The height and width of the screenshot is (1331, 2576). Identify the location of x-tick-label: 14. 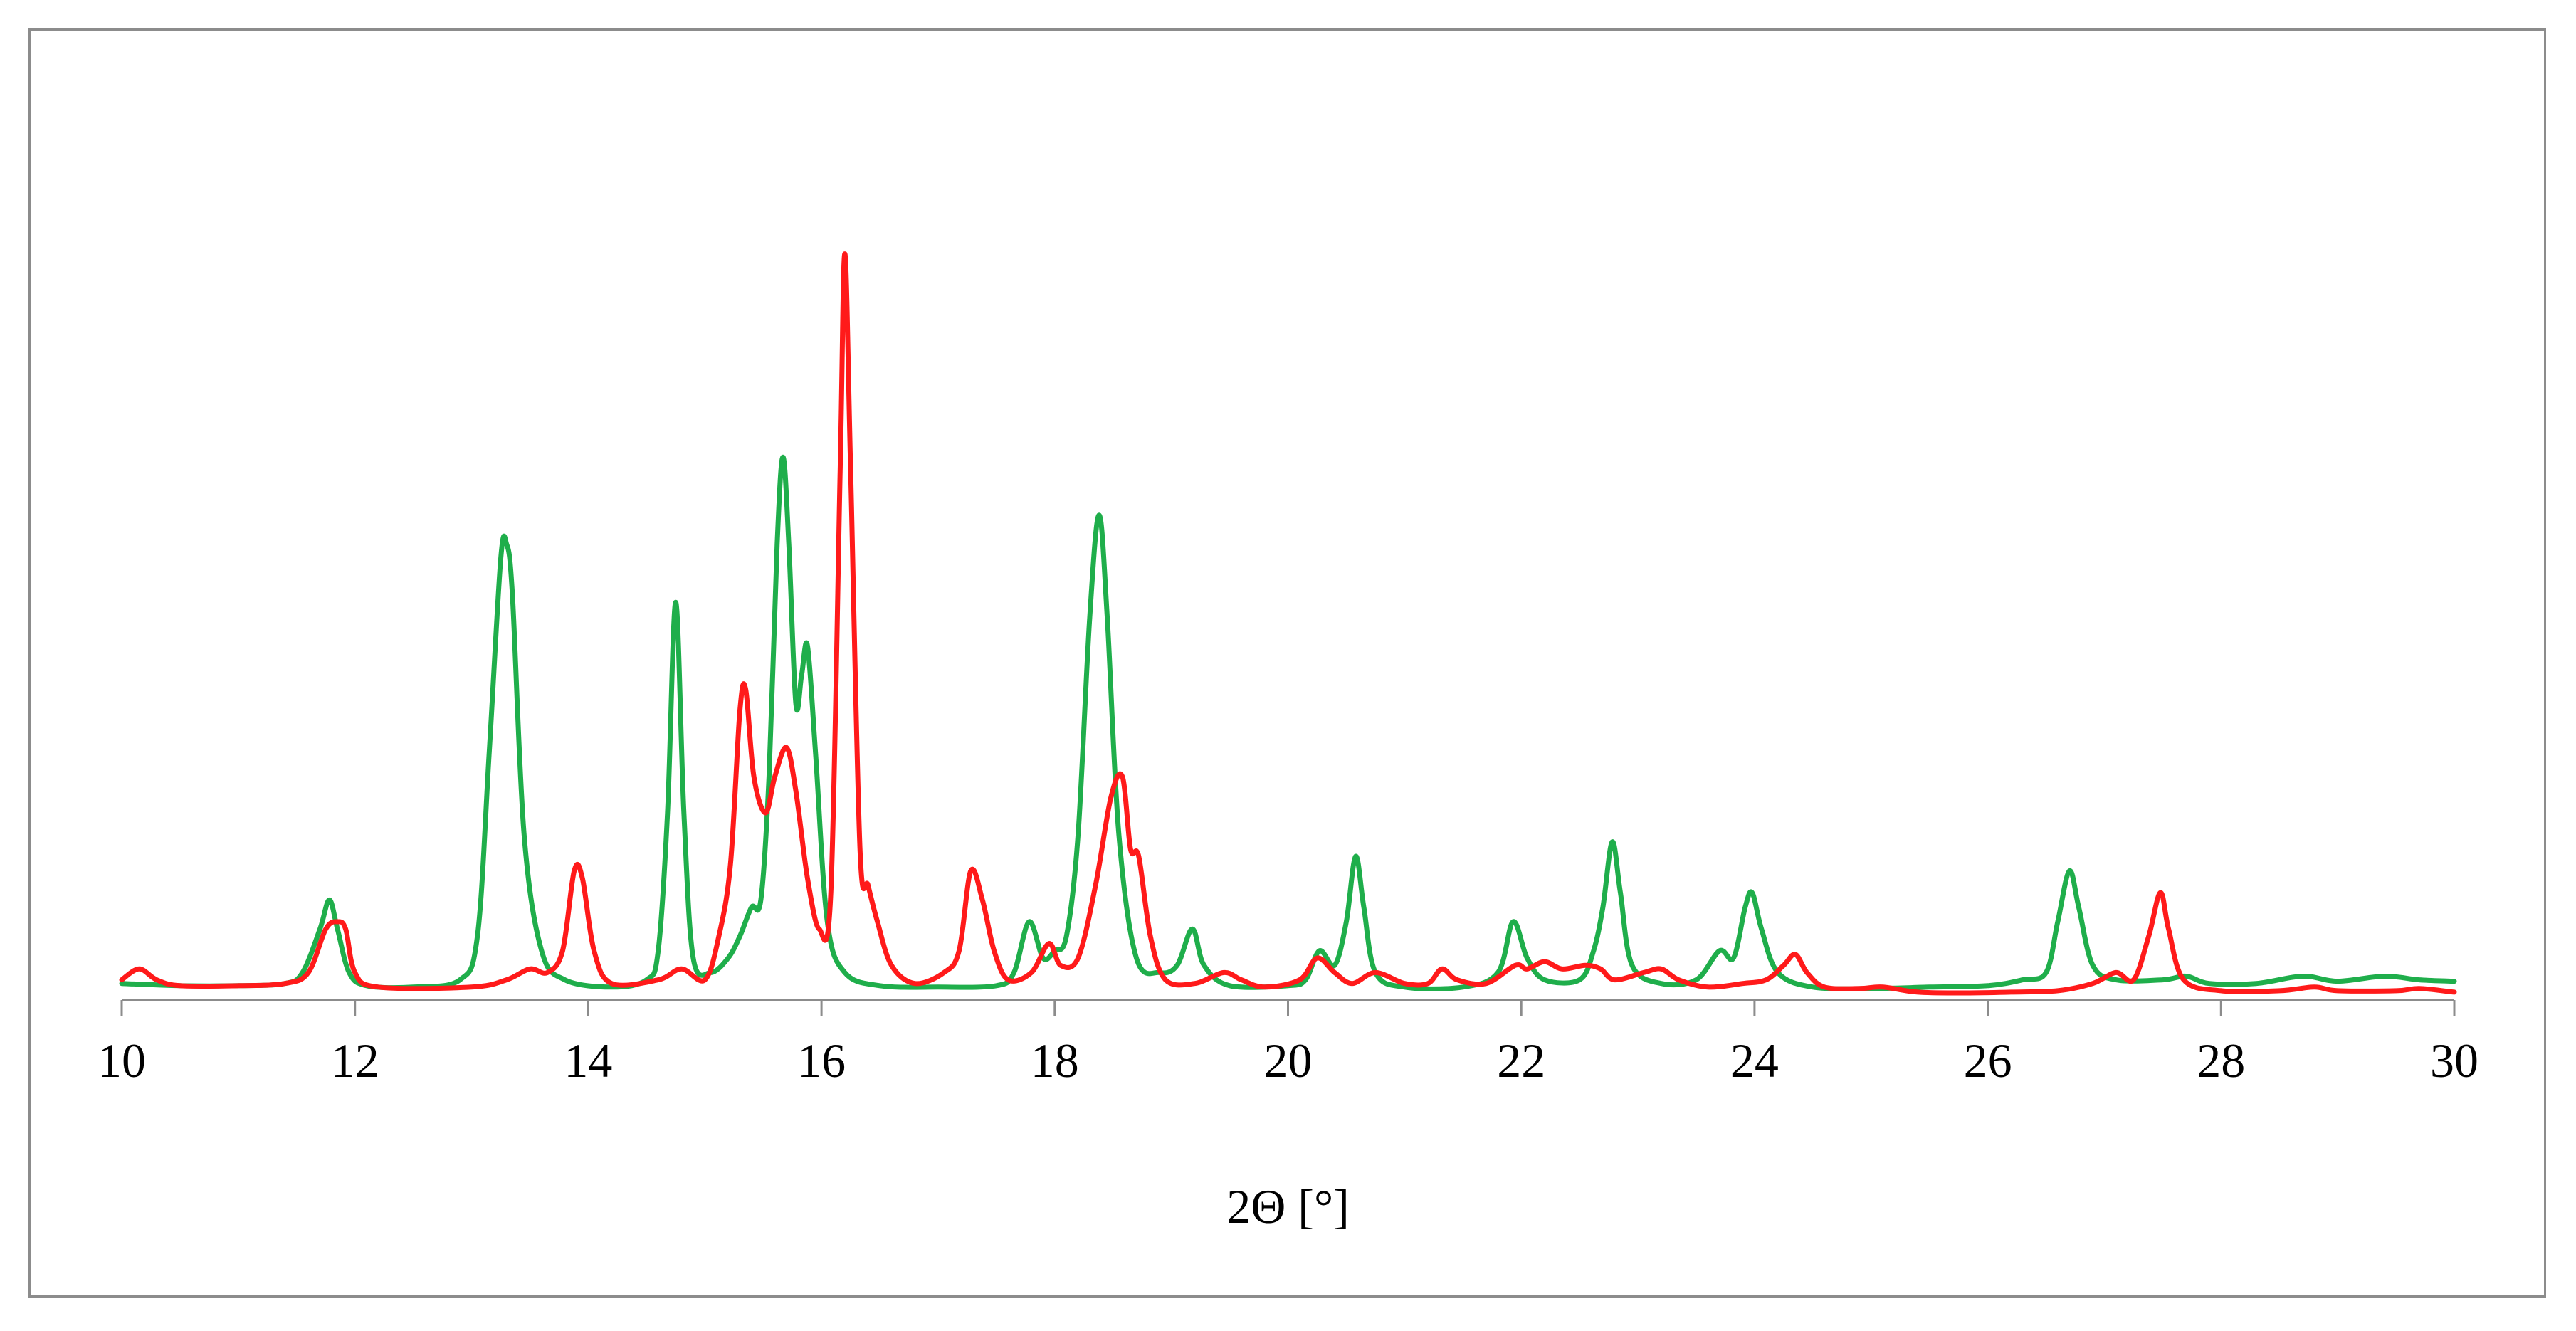
(588, 1060).